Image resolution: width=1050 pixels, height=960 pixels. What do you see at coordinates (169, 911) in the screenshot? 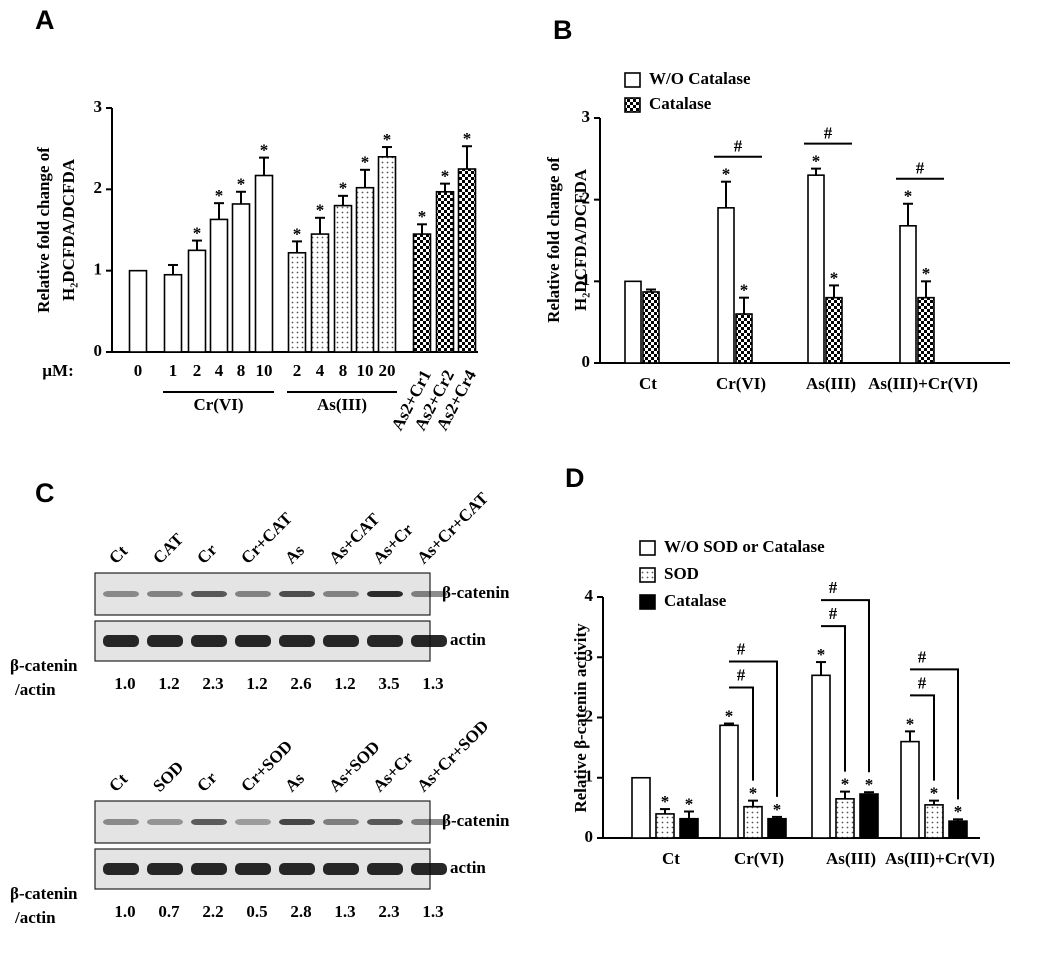
I see `ratio-value: 0.7` at bounding box center [169, 911].